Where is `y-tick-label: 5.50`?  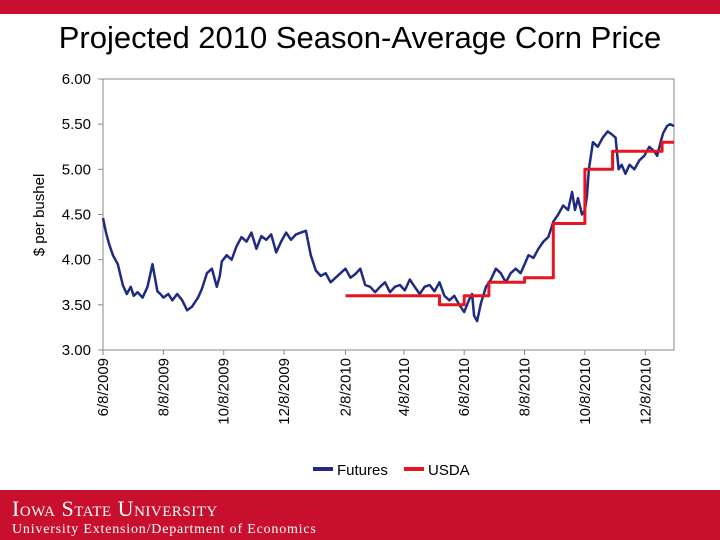 y-tick-label: 5.50 is located at coordinates (76, 124).